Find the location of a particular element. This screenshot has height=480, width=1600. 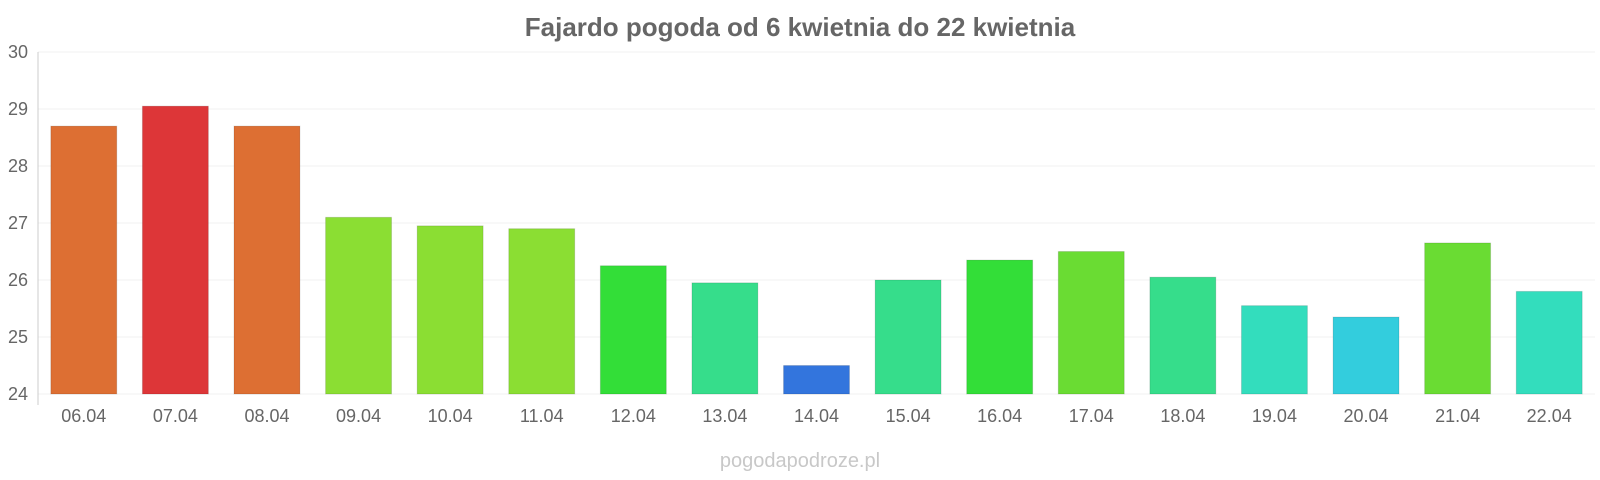

bar-09.04 is located at coordinates (359, 305).